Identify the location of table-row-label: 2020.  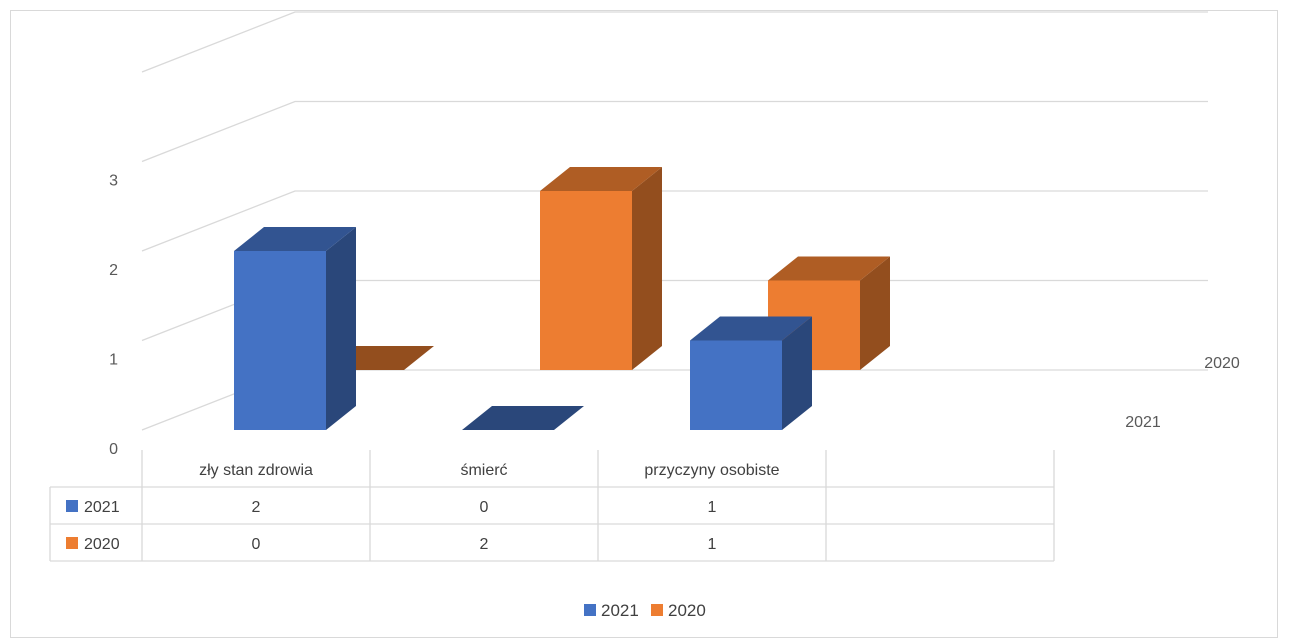
(102, 544).